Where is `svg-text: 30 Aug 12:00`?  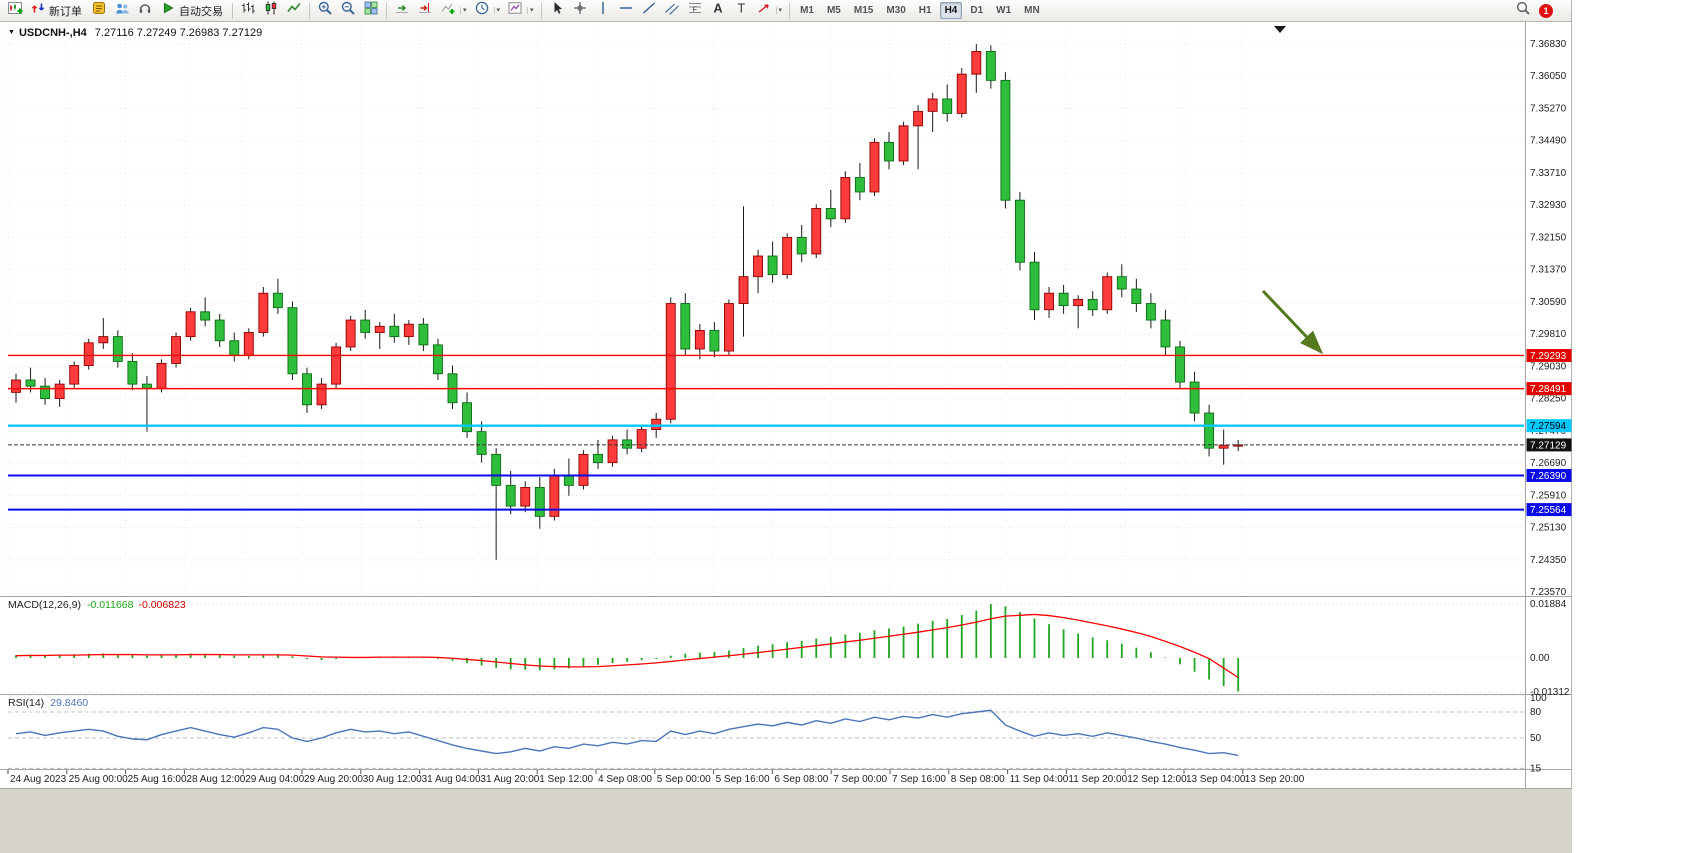 svg-text: 30 Aug 12:00 is located at coordinates (392, 779).